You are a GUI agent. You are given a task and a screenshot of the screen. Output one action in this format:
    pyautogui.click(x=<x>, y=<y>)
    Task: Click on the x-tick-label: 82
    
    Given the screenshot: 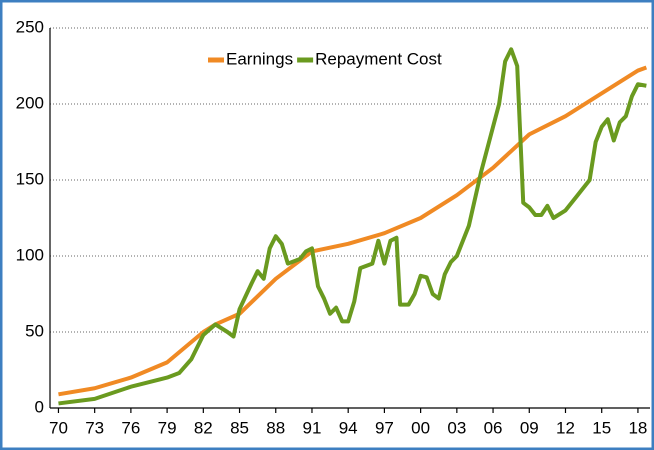 What is the action you would take?
    pyautogui.click(x=203, y=427)
    